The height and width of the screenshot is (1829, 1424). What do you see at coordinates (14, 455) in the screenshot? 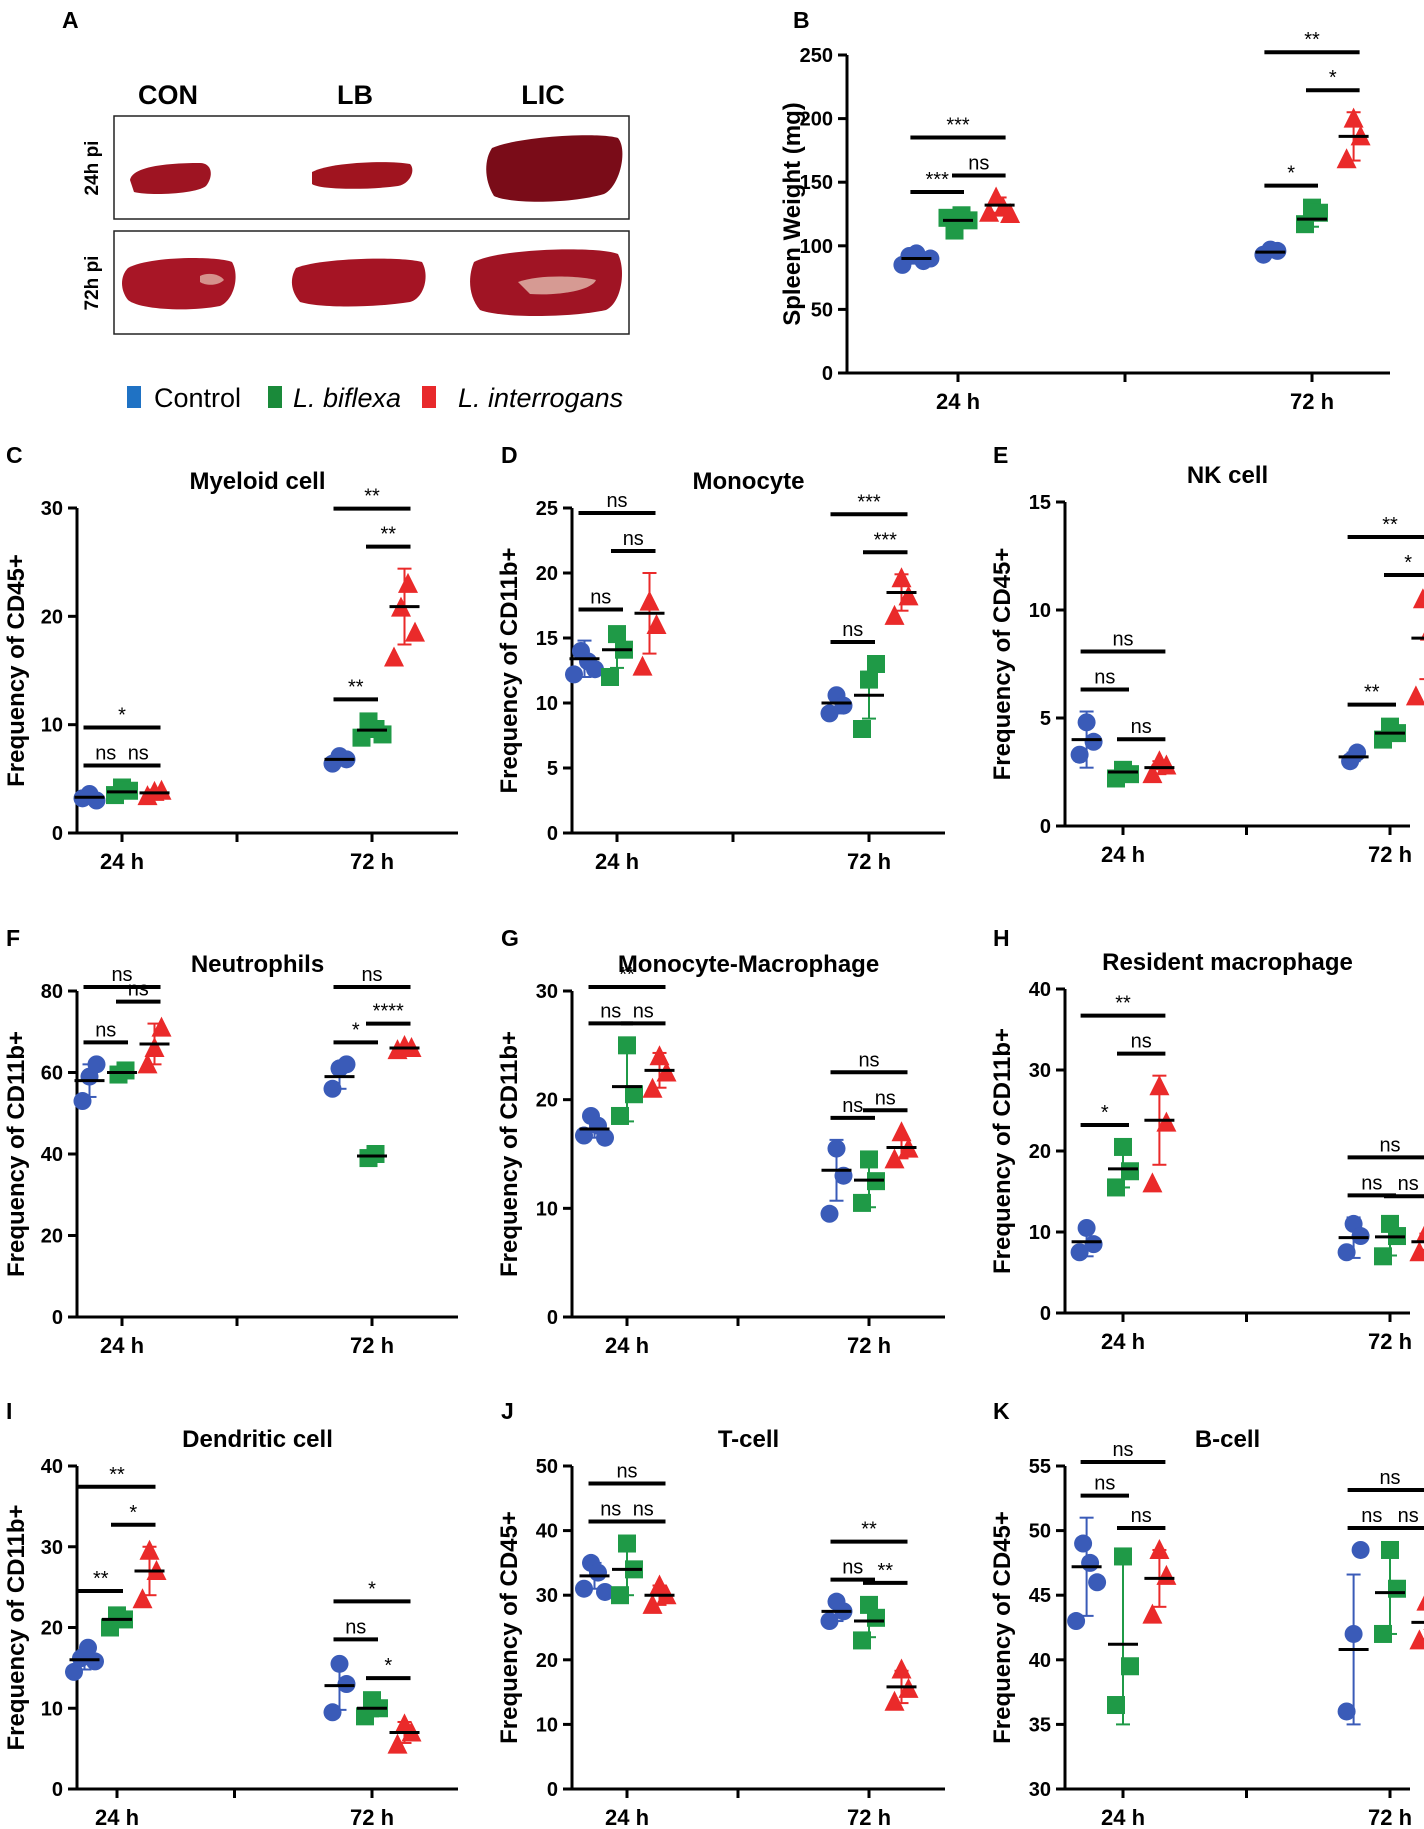
I see `panel-label: C` at bounding box center [14, 455].